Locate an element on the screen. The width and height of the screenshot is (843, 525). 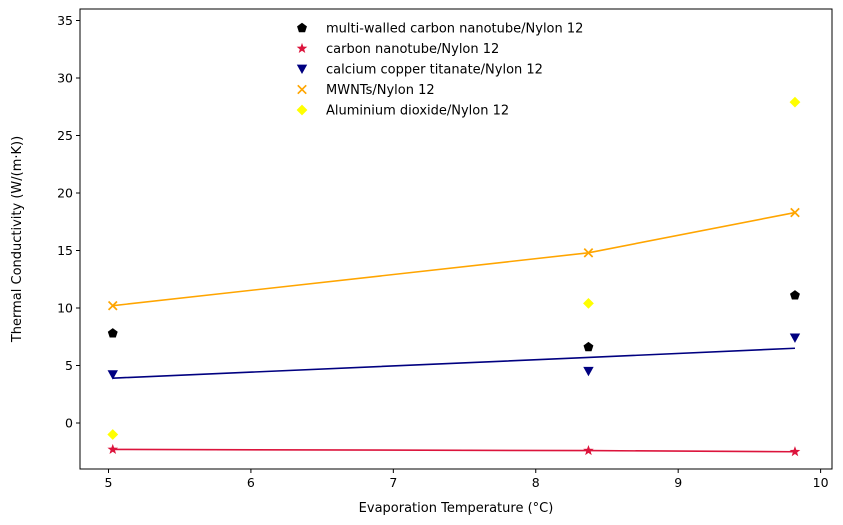
y-tick-label: 30 is located at coordinates (65, 78).